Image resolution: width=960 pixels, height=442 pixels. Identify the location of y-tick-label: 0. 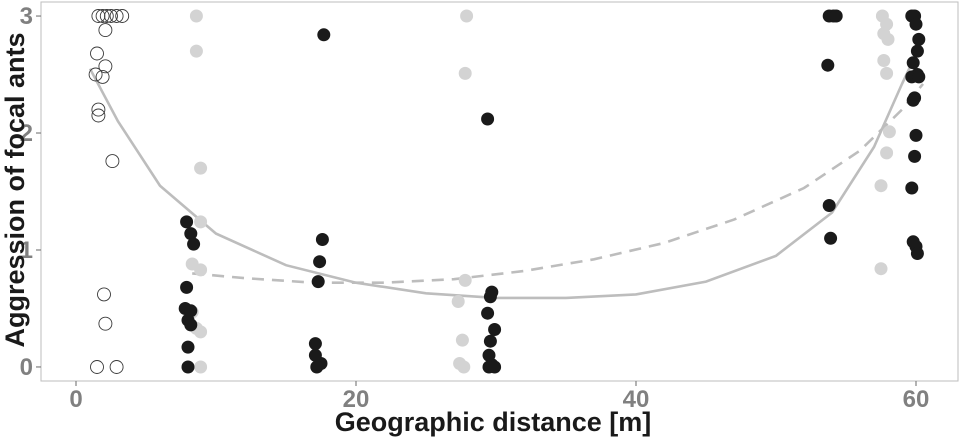
(26, 367).